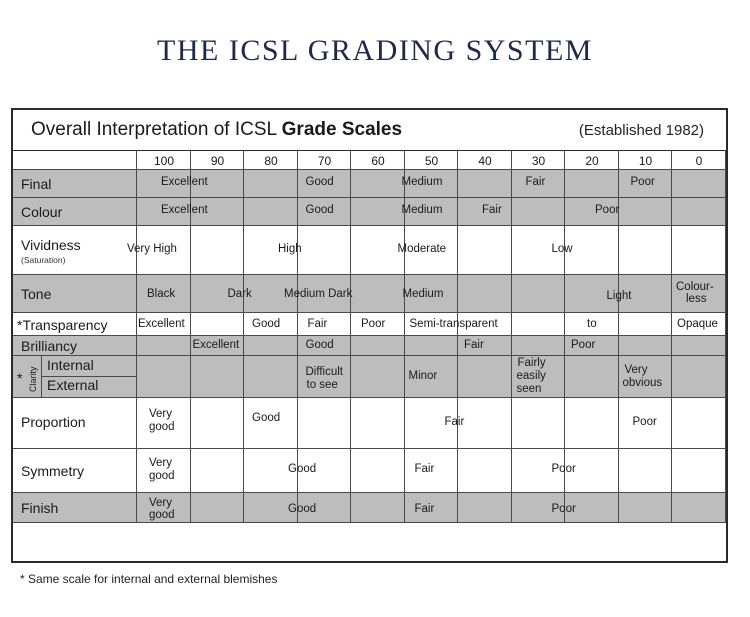 The width and height of the screenshot is (750, 617). I want to click on clarity-divider, so click(41, 377).